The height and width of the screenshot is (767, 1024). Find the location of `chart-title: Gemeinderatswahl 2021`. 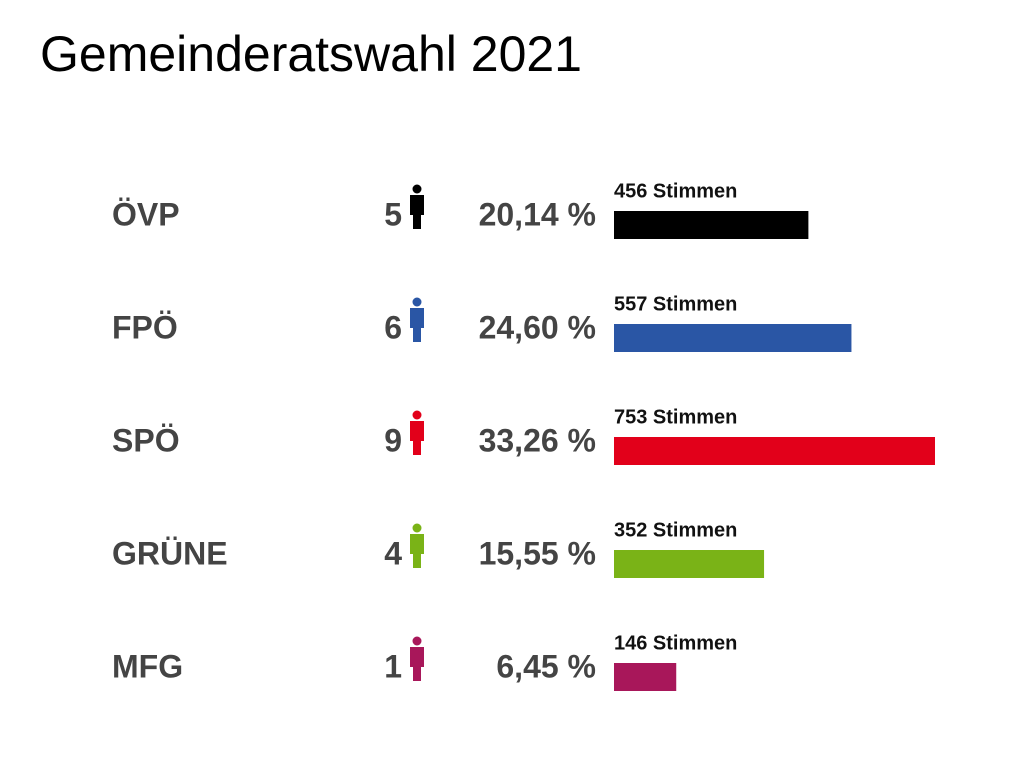

chart-title: Gemeinderatswahl 2021 is located at coordinates (311, 54).